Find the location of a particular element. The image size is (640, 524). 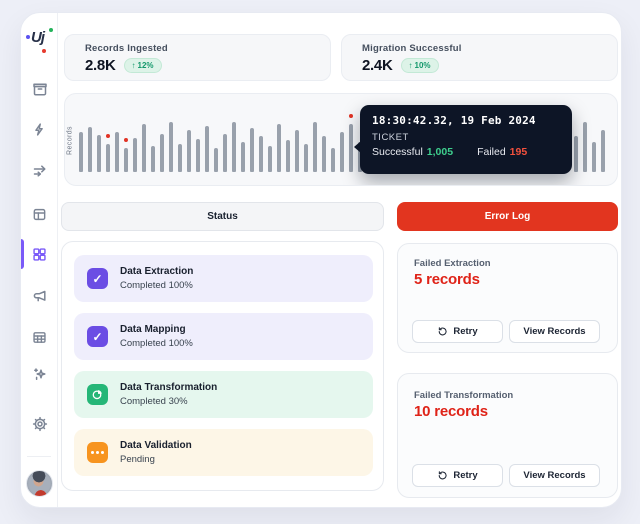

status-row-data-validation: Data Validation Pending is located at coordinates (223, 452).